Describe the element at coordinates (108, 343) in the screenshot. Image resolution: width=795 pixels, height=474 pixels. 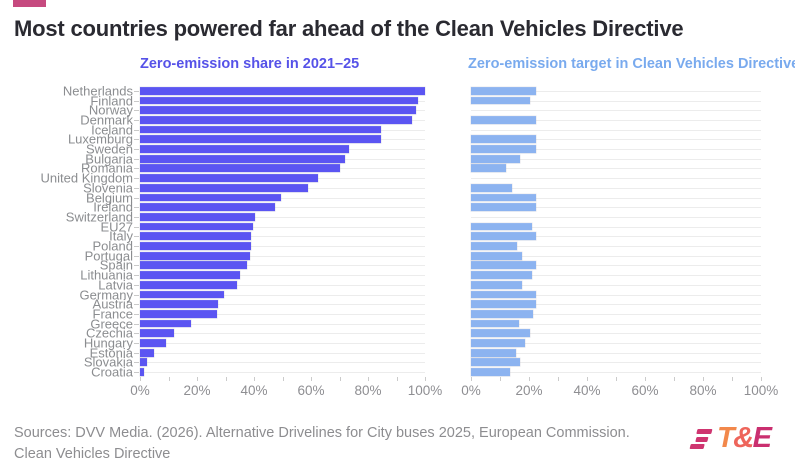
I see `category-label: Hungary` at that location.